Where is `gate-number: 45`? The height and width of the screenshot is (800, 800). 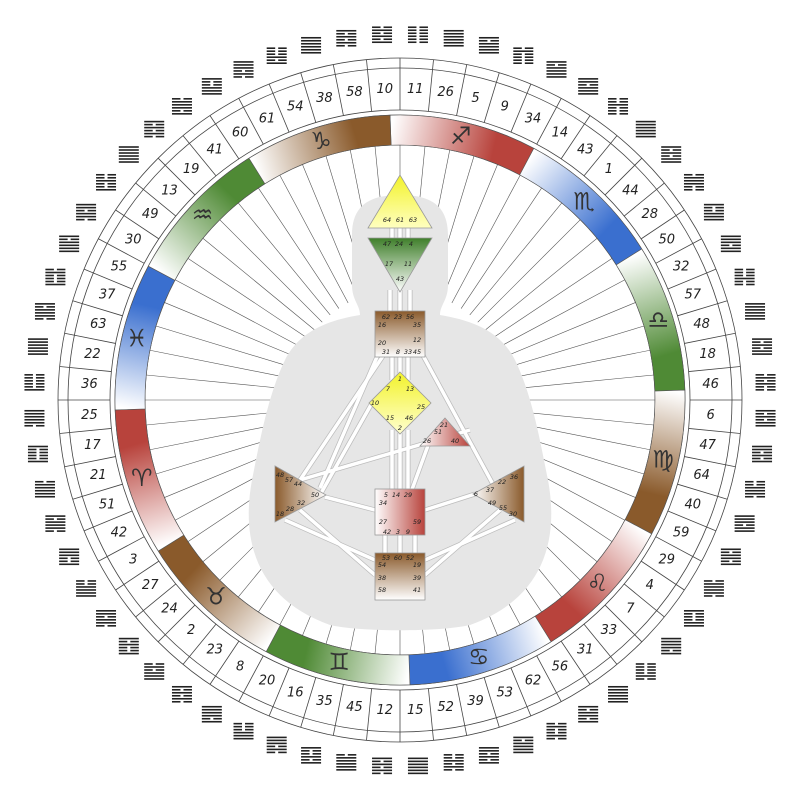
gate-number: 45 is located at coordinates (354, 707).